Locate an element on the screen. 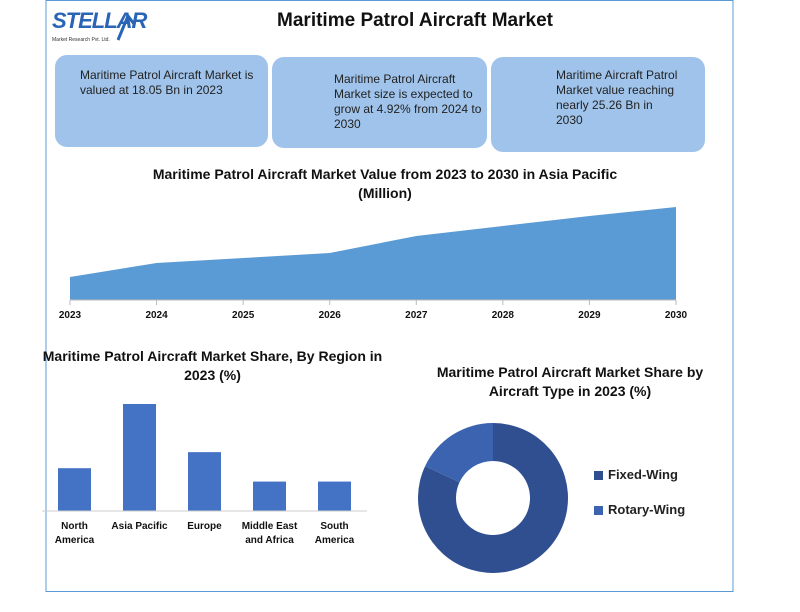  logo-tagline: Market Research Pvt. Ltd. is located at coordinates (81, 40).